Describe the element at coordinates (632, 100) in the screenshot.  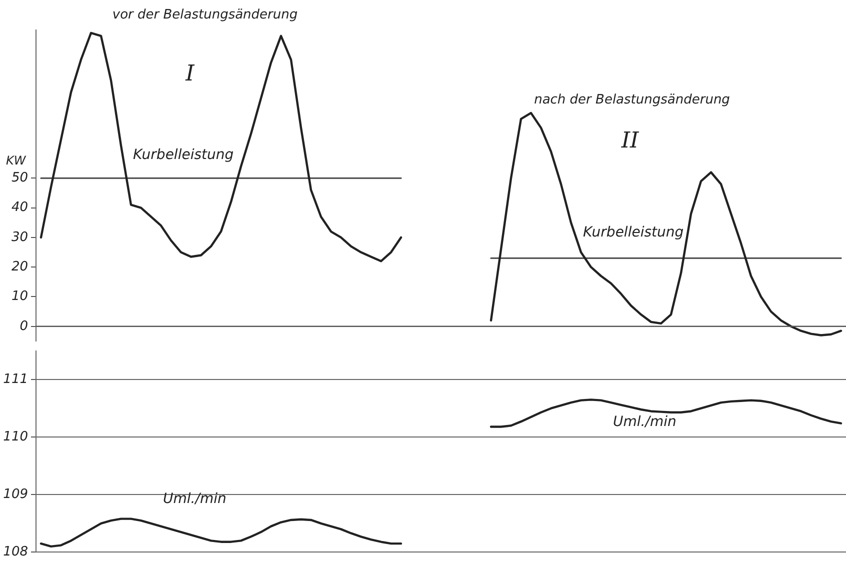
I see `annotation: nach der Belastungsänderung` at that location.